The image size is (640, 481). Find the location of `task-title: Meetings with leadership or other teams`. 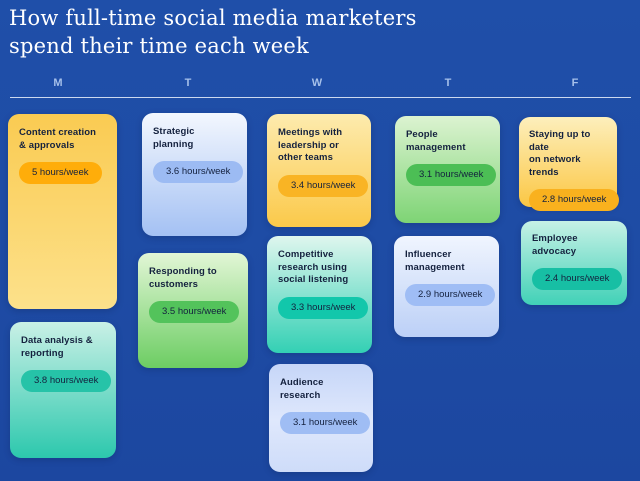

task-title: Meetings with leadership or other teams is located at coordinates (310, 145).